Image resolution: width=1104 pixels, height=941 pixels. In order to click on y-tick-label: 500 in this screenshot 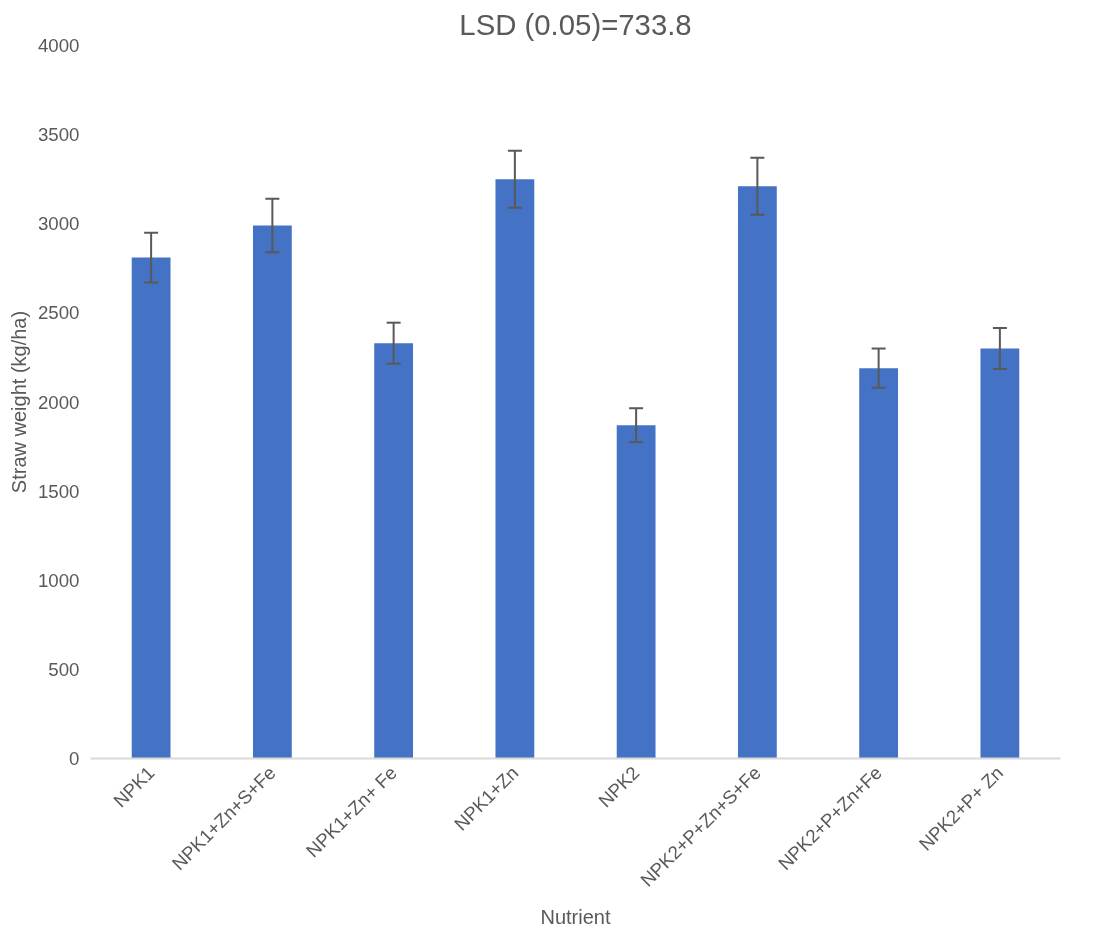, I will do `click(64, 669)`.